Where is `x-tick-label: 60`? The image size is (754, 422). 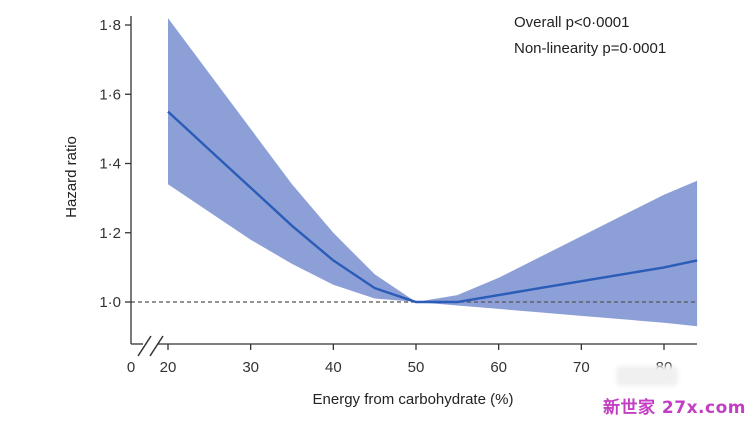
x-tick-label: 60 is located at coordinates (498, 367).